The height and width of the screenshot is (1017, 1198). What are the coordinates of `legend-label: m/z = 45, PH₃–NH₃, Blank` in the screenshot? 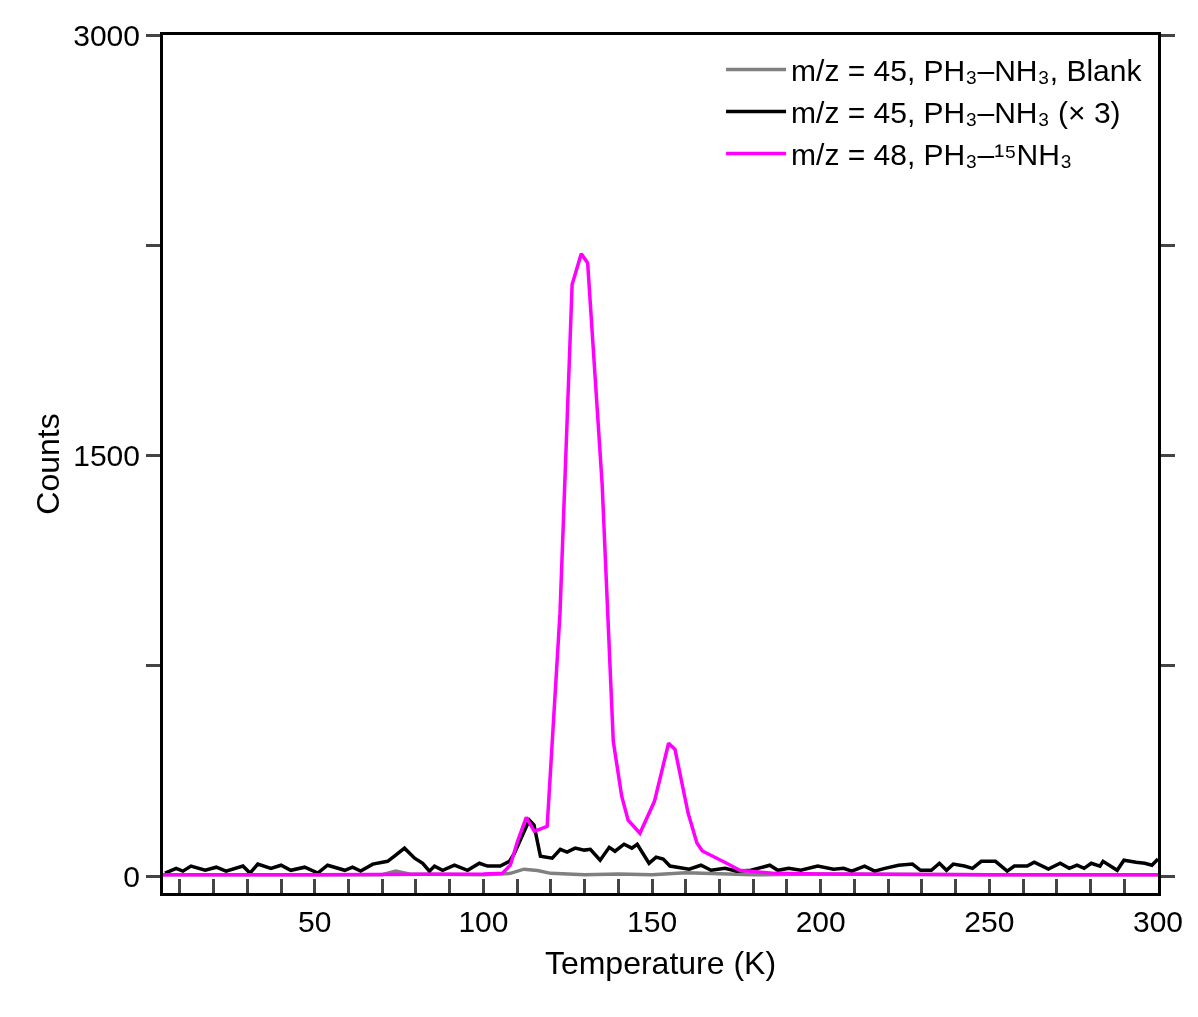 It's located at (967, 71).